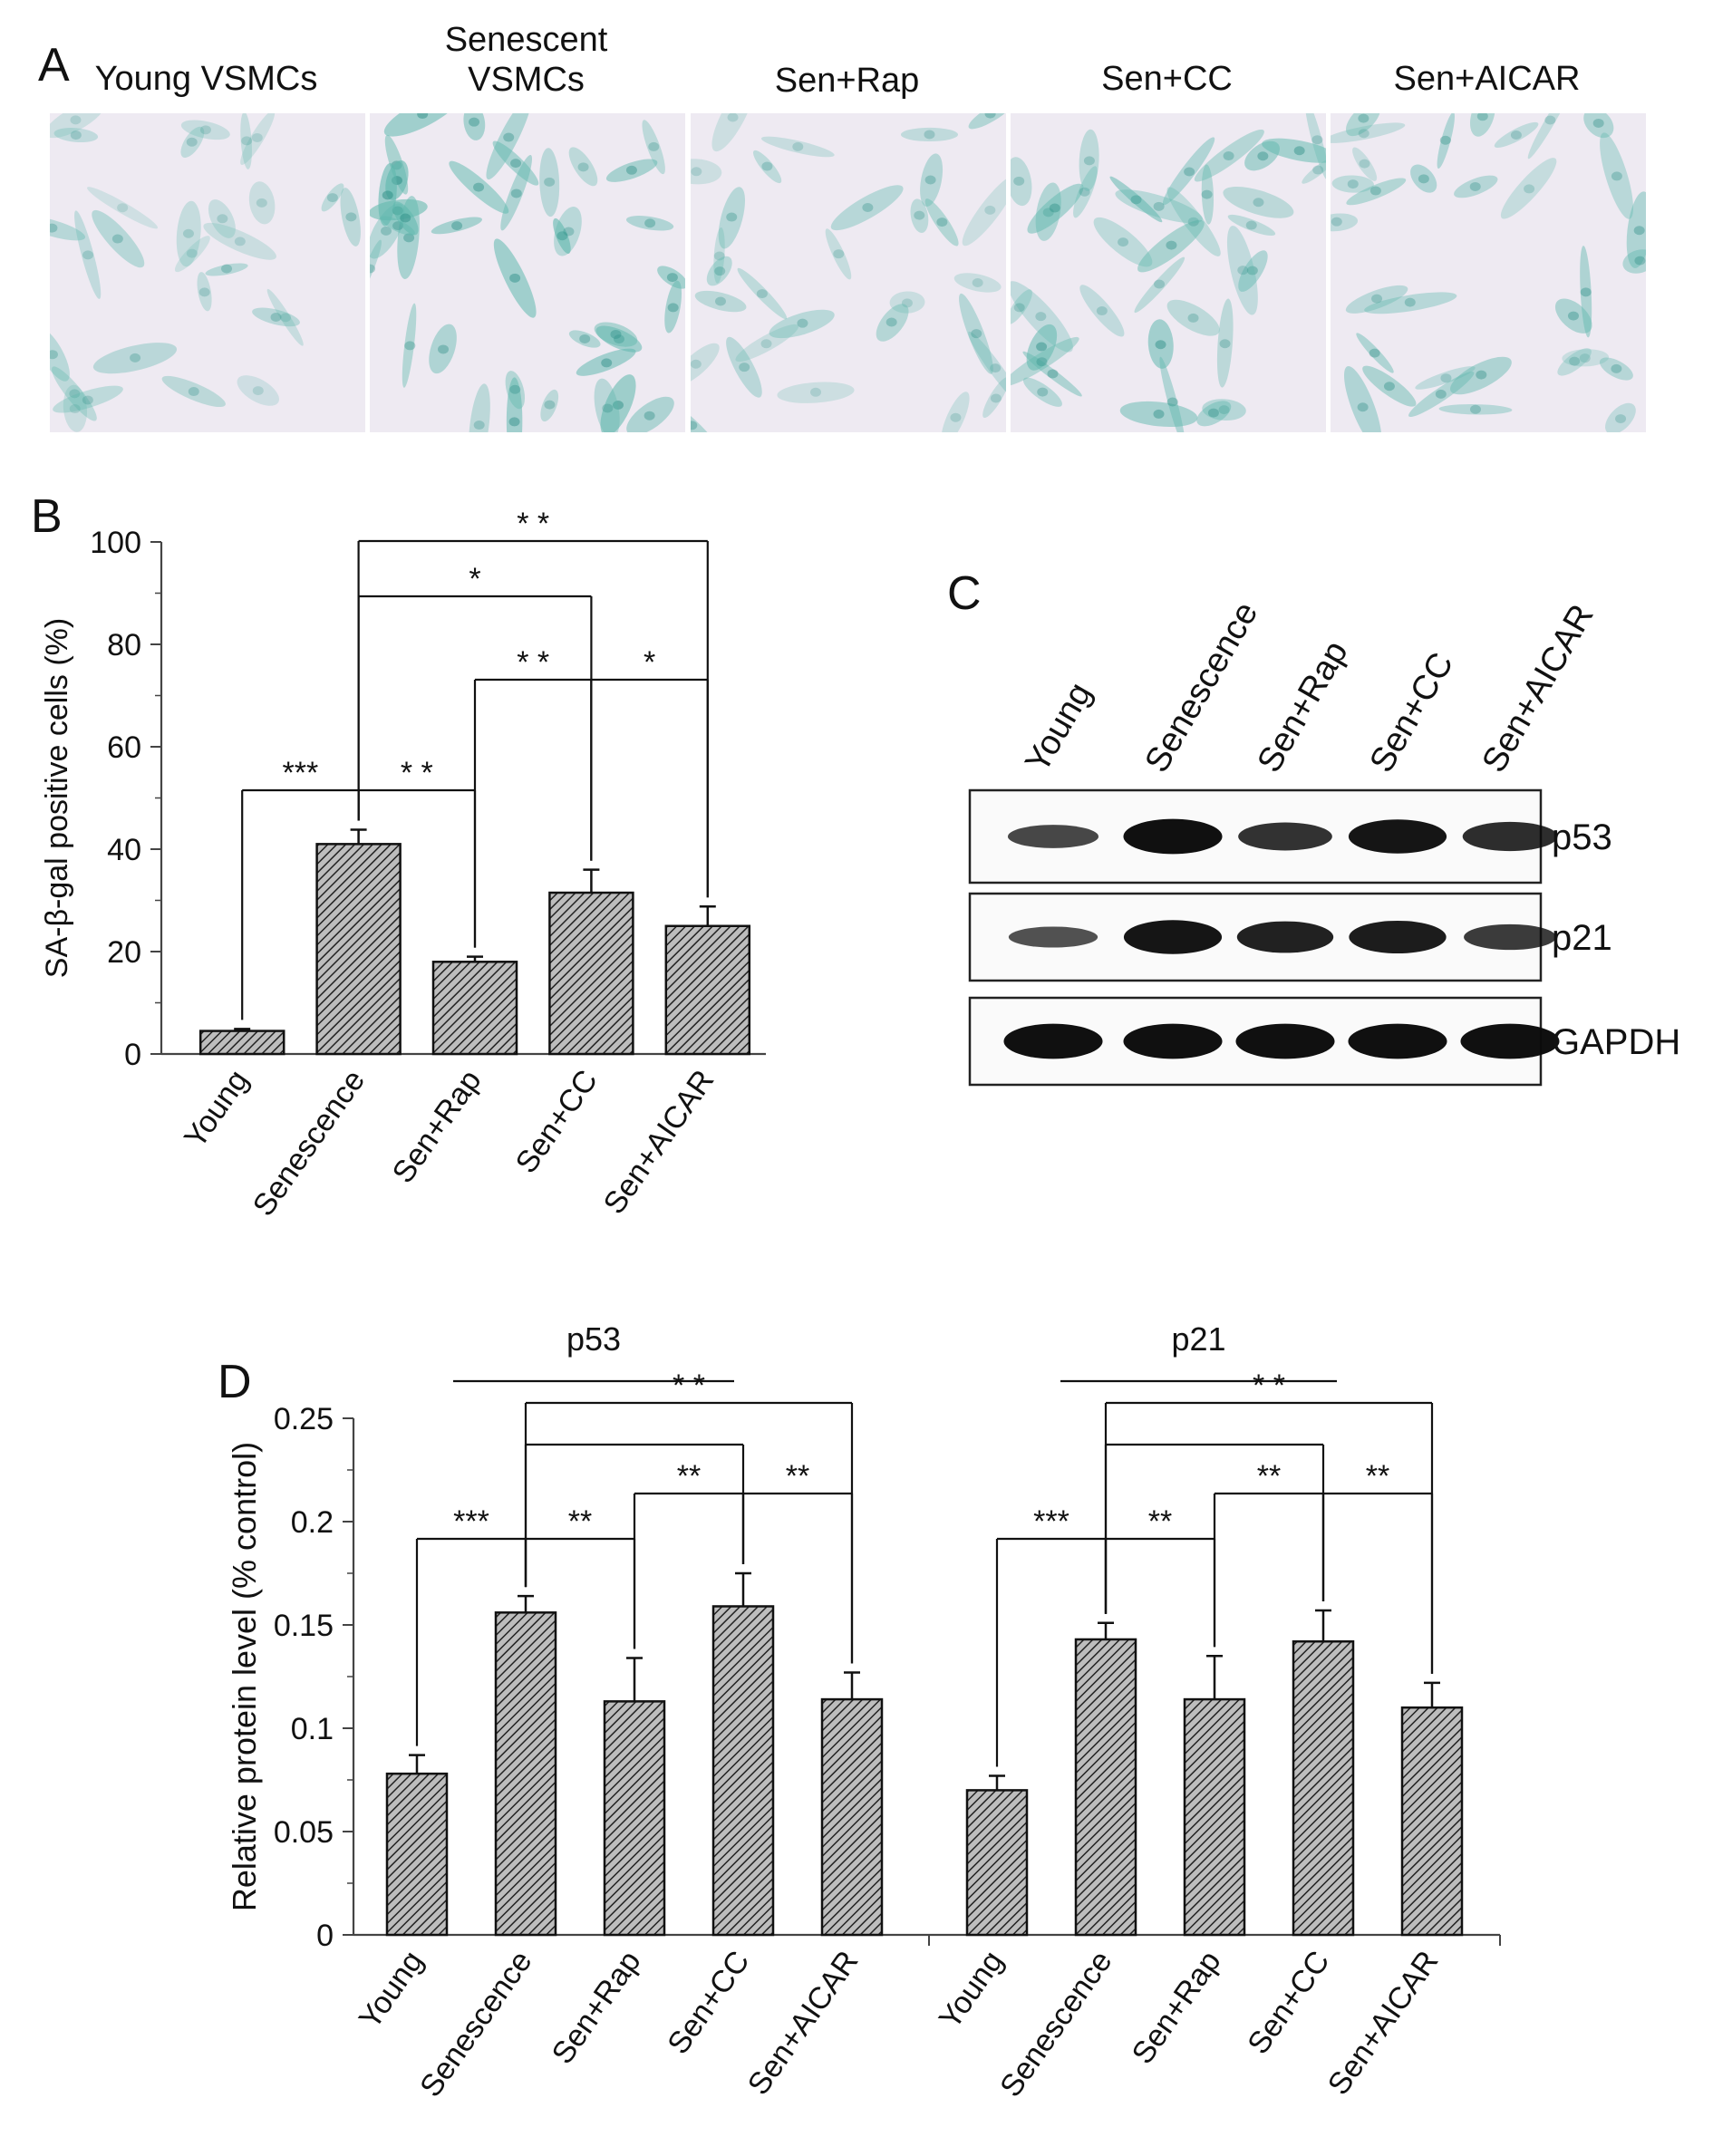 The width and height of the screenshot is (1713, 2156). I want to click on significance-label: *, so click(649, 662).